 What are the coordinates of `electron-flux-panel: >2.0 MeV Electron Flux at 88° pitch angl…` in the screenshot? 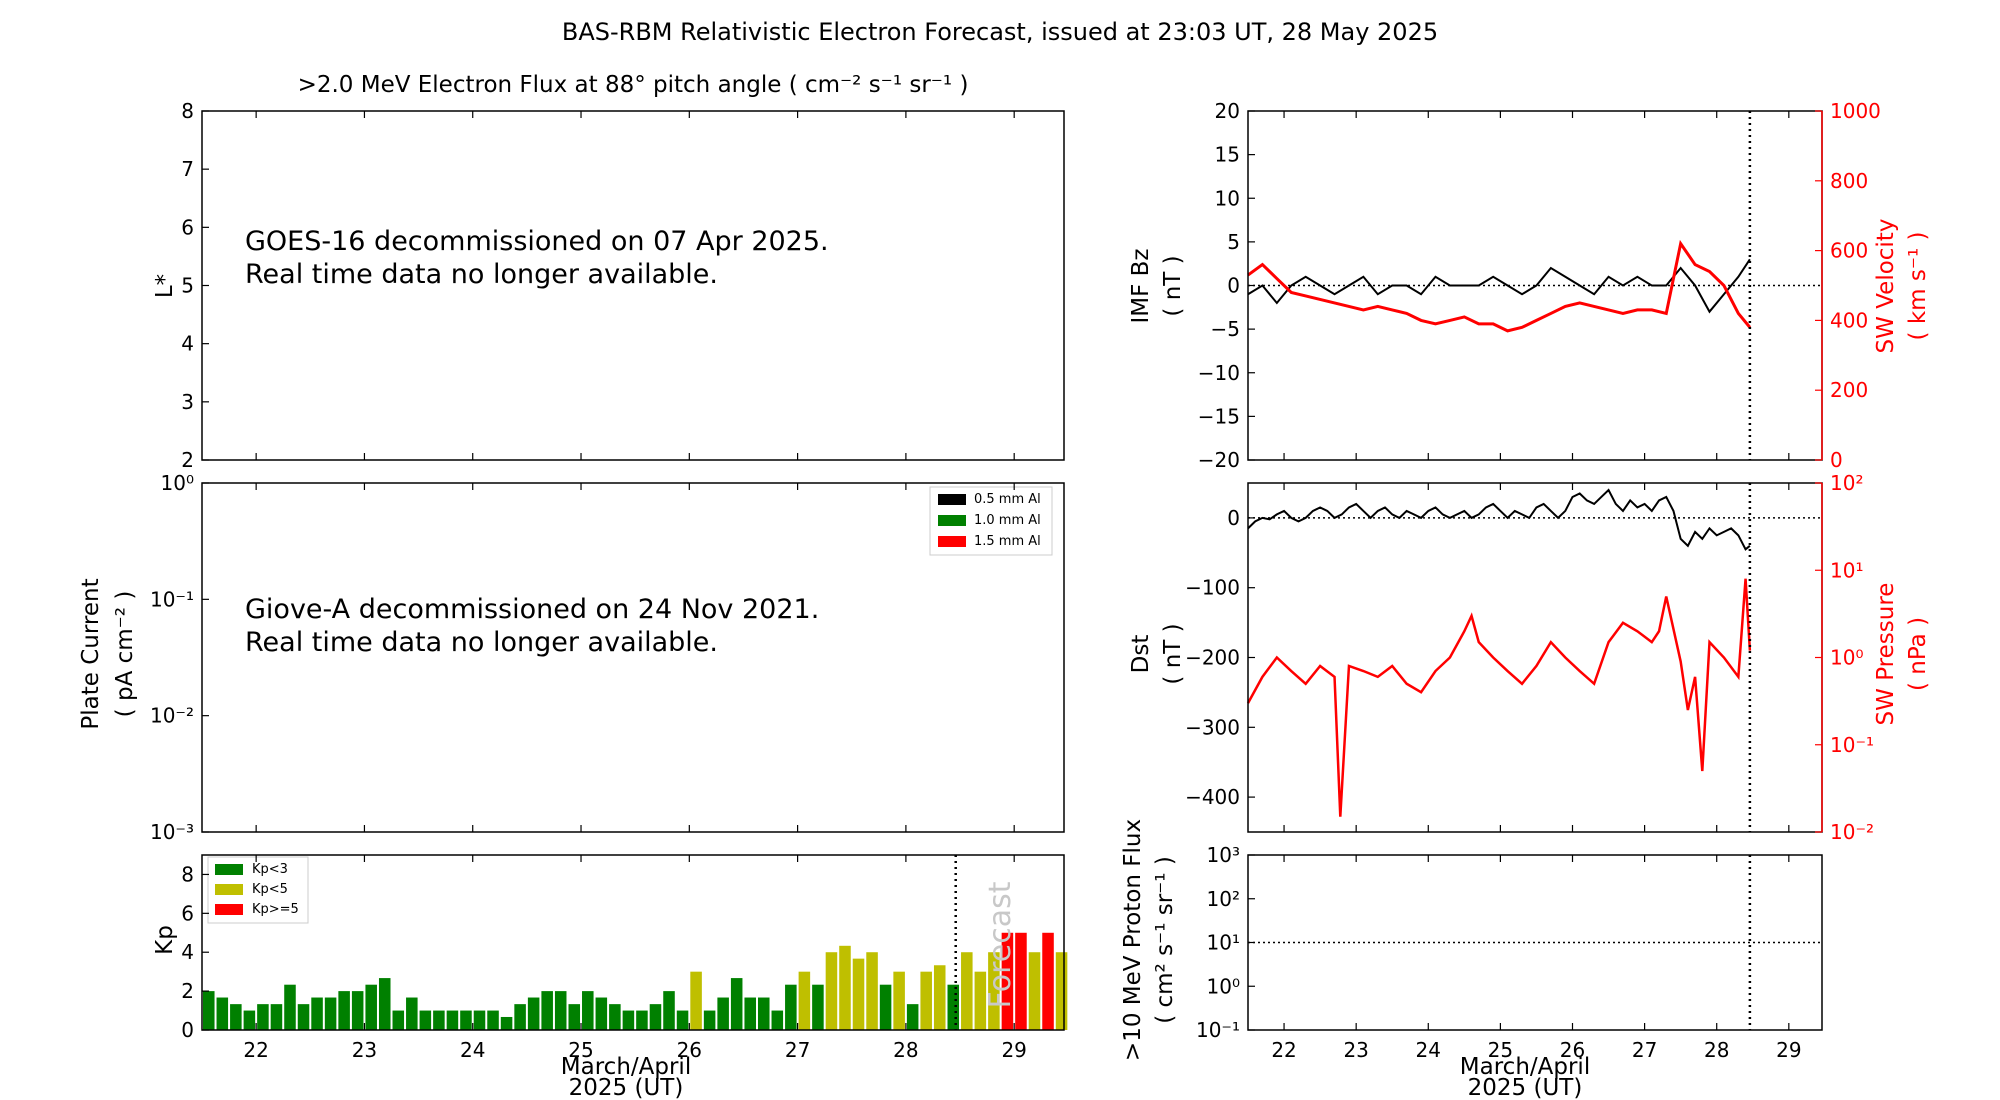 It's located at (606, 181).